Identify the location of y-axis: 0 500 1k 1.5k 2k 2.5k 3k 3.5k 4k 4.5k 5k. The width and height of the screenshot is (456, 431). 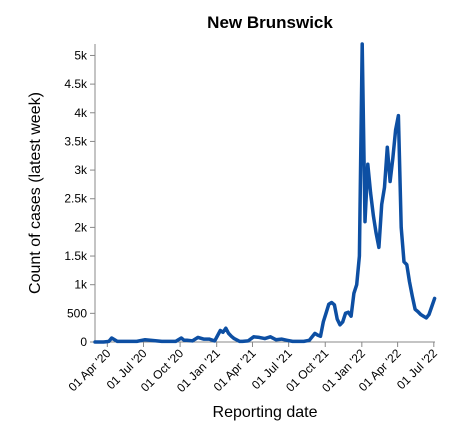
(80, 196).